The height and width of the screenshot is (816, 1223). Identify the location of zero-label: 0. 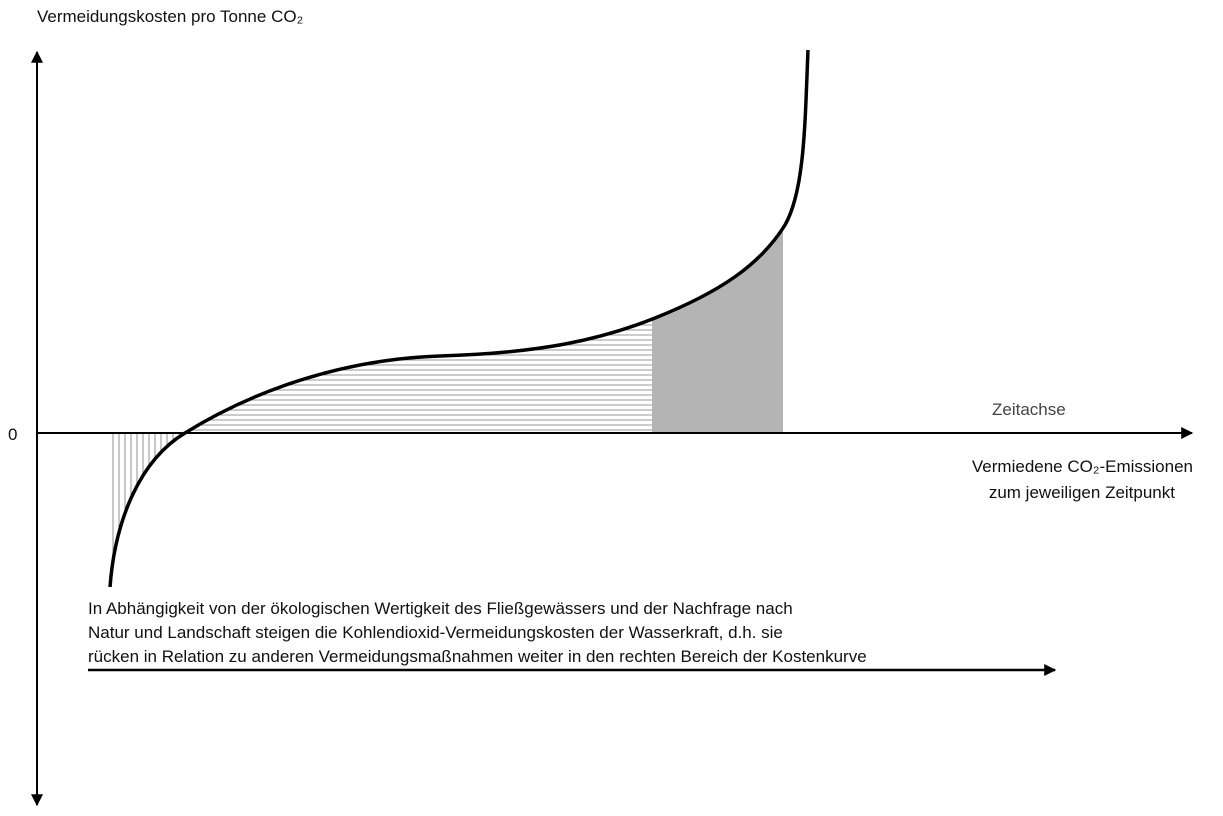
(12, 434).